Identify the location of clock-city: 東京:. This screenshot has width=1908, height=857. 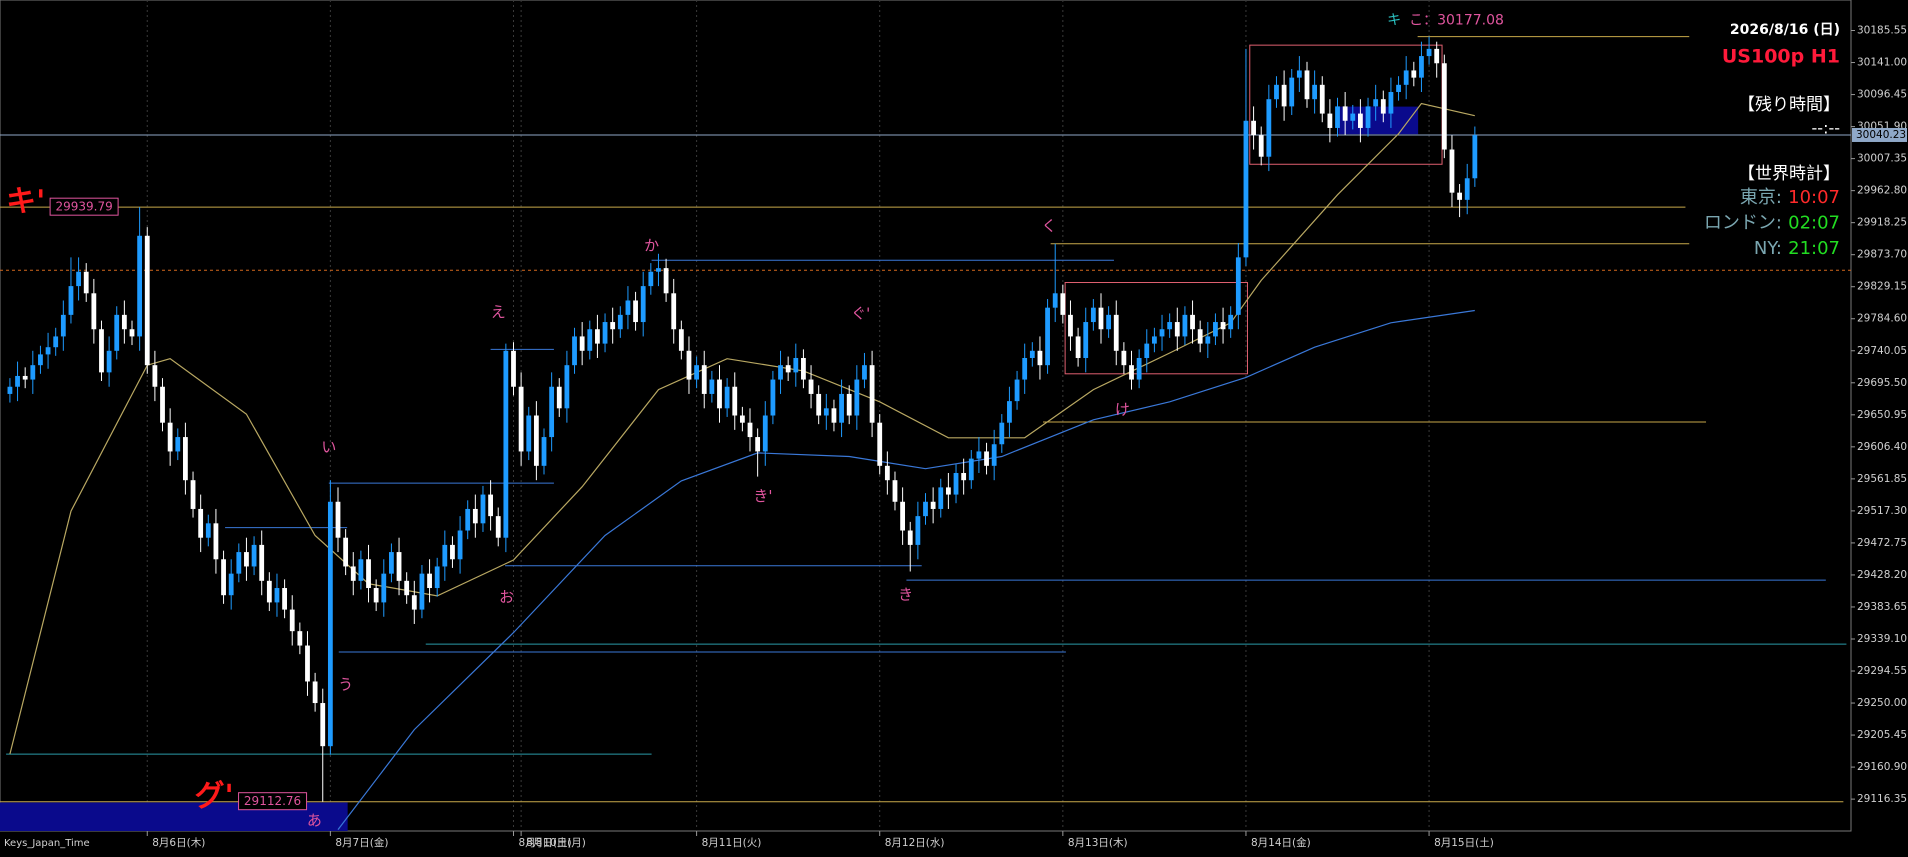
(1761, 197).